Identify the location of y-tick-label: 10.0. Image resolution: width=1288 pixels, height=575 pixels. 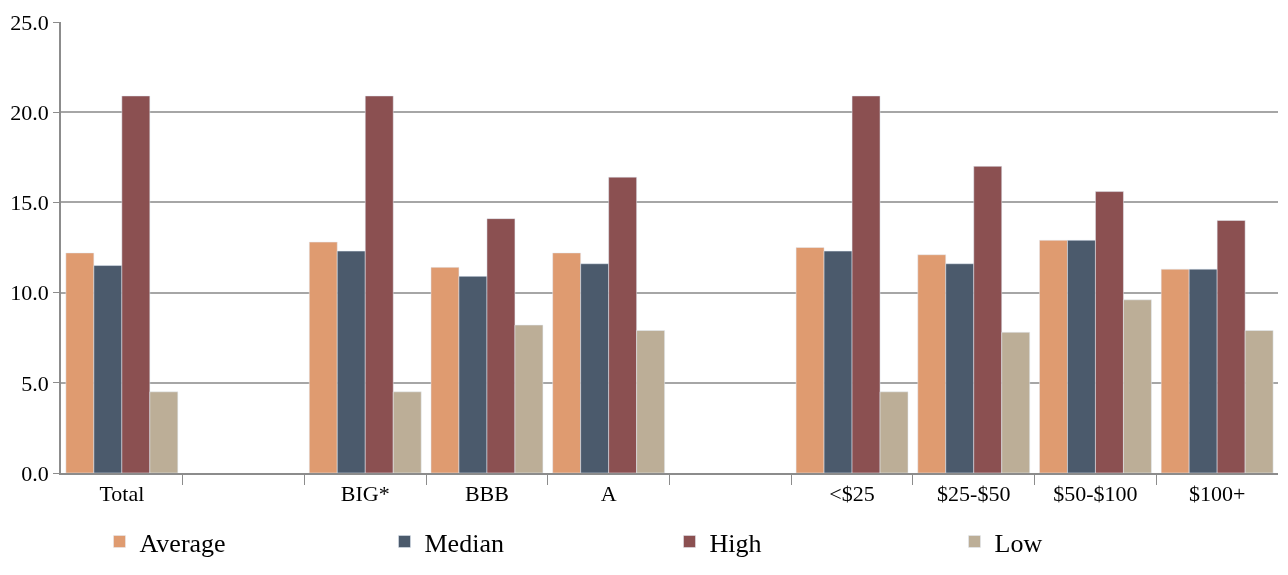
(29, 293).